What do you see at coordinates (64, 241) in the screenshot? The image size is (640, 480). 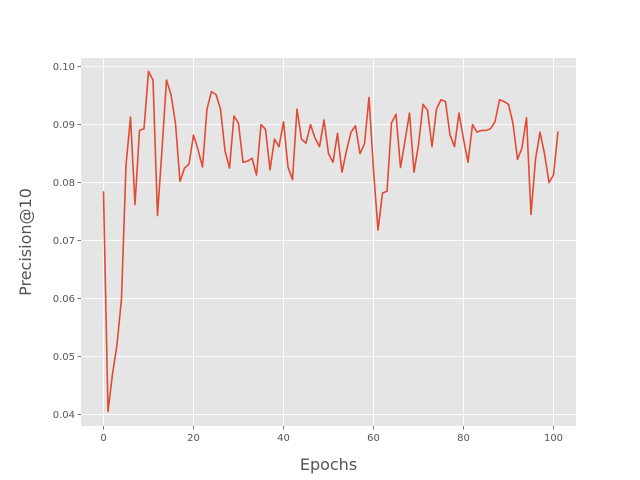 I see `y-tick-label: 0.07` at bounding box center [64, 241].